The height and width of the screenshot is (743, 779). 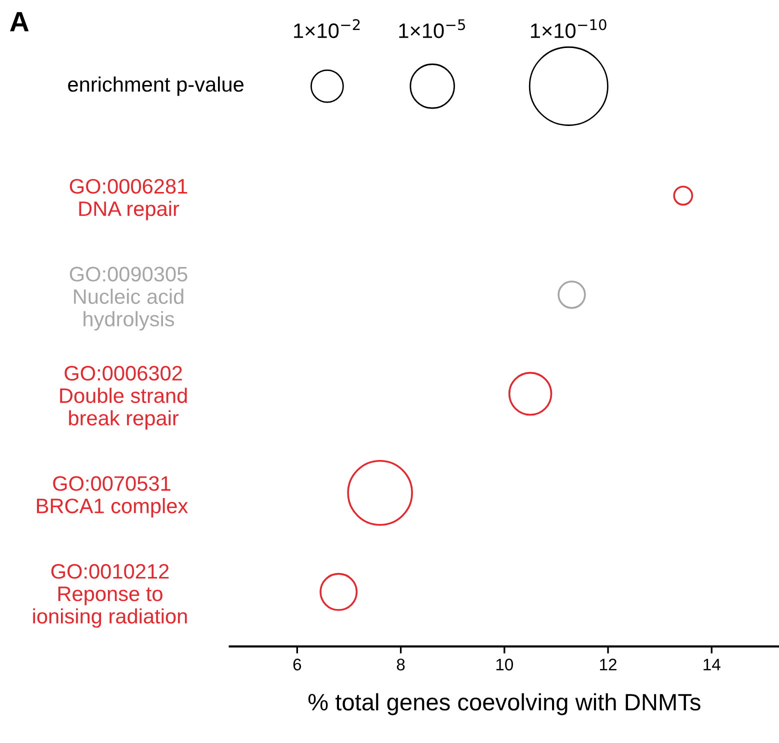 I want to click on x-tick-label: 6, so click(x=297, y=664).